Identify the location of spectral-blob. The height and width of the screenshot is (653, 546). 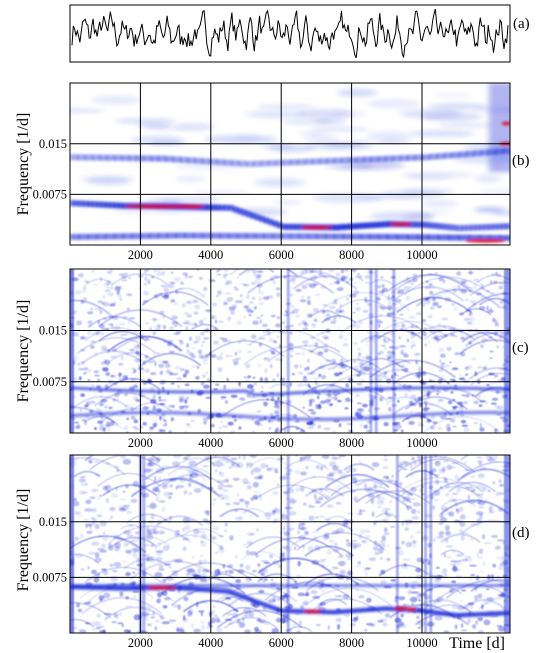
(138, 211).